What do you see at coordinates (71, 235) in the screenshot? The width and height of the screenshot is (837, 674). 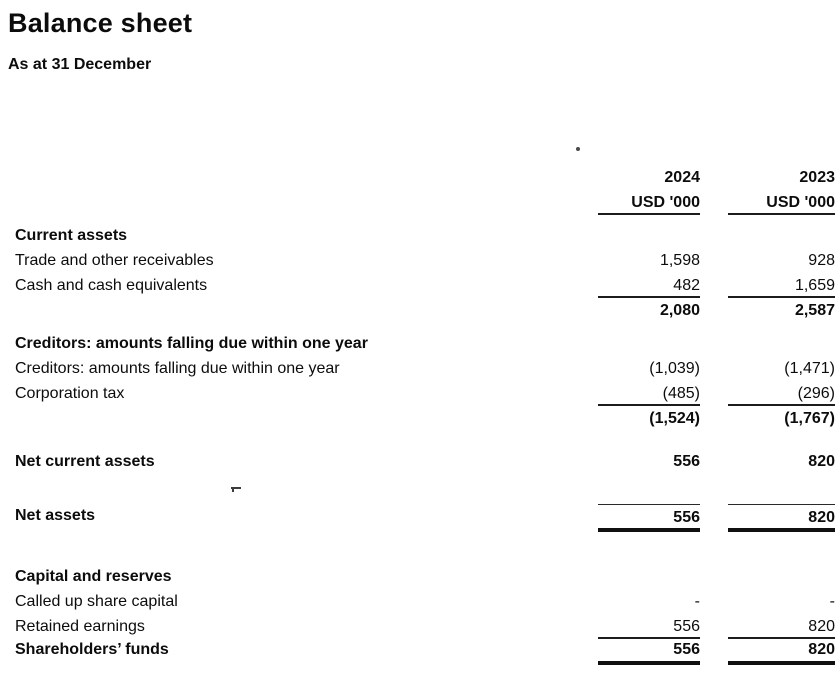 I see `section-label: Current assets` at bounding box center [71, 235].